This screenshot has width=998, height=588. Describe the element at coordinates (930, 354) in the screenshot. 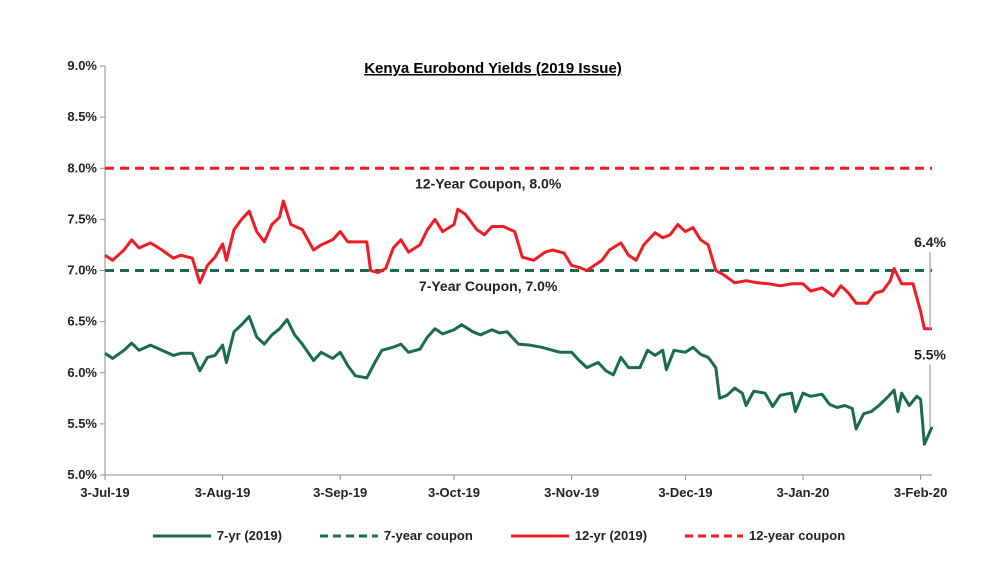

I see `annotation-label: 5.5%` at that location.